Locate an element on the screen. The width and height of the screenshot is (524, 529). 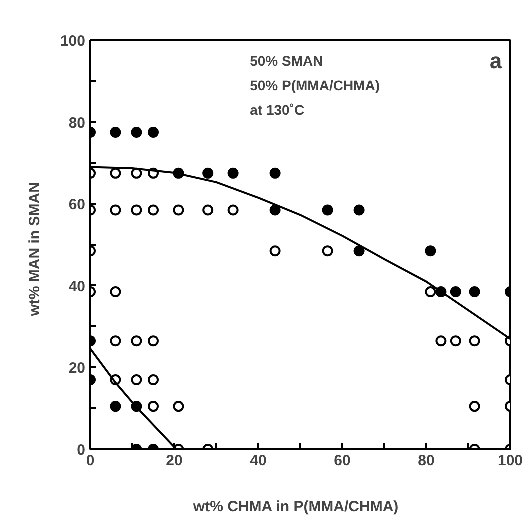
y-tick-label: 100 is located at coordinates (73, 41).